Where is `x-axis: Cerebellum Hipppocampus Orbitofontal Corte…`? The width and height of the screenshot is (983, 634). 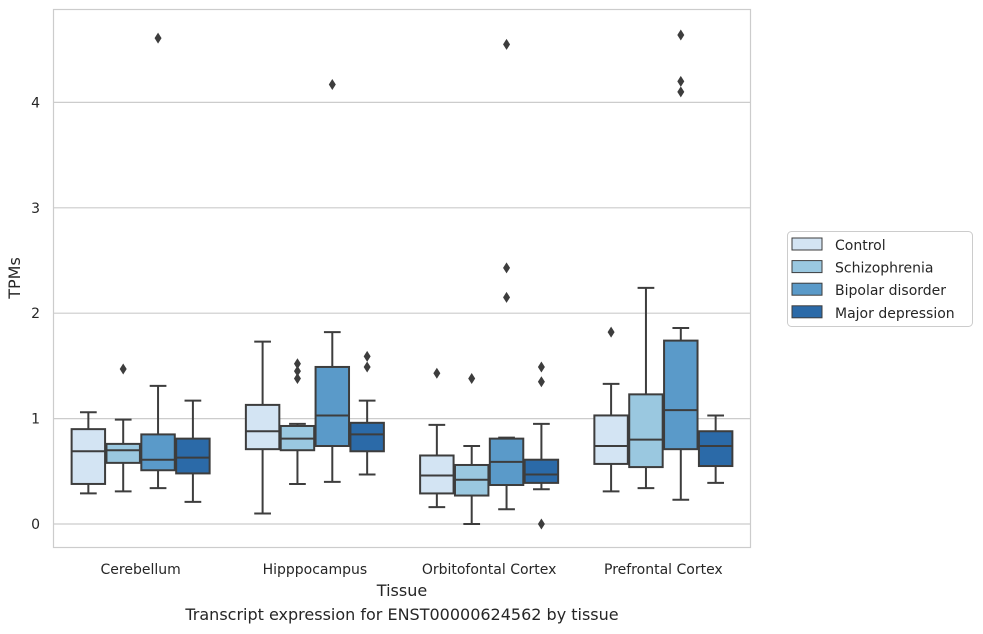
x-axis: Cerebellum Hipppocampus Orbitofontal Corte… is located at coordinates (412, 570).